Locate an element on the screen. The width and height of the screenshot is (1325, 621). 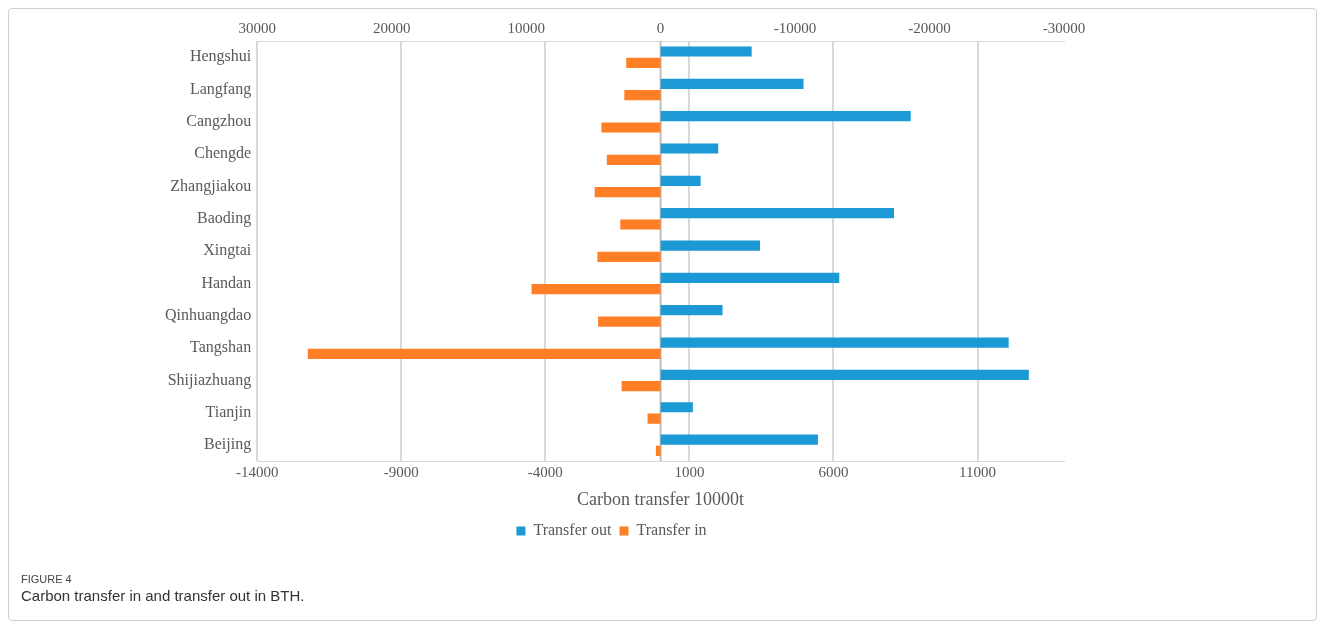
y-tick-label: Xingtai is located at coordinates (227, 250).